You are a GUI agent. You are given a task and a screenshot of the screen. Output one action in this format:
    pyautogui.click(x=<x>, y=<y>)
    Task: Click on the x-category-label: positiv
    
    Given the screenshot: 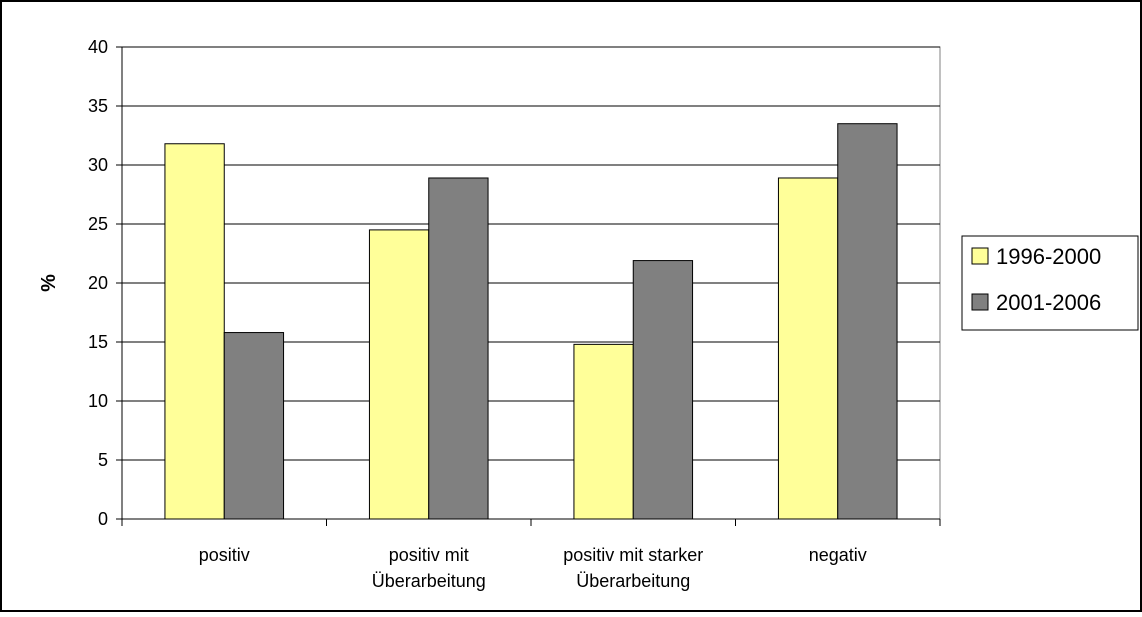 What is the action you would take?
    pyautogui.click(x=224, y=555)
    